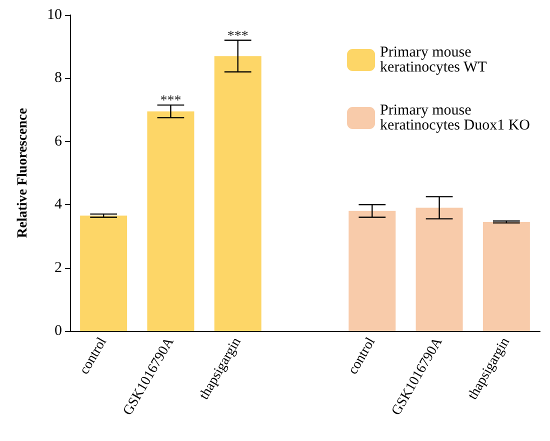 Image resolution: width=550 pixels, height=441 pixels. I want to click on y-tick-label: 8, so click(58, 78).